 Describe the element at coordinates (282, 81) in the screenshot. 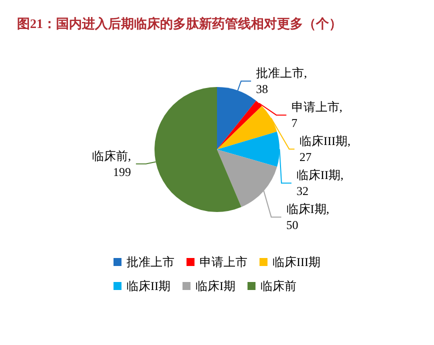

I see `data-label: 批准上市, 38` at that location.